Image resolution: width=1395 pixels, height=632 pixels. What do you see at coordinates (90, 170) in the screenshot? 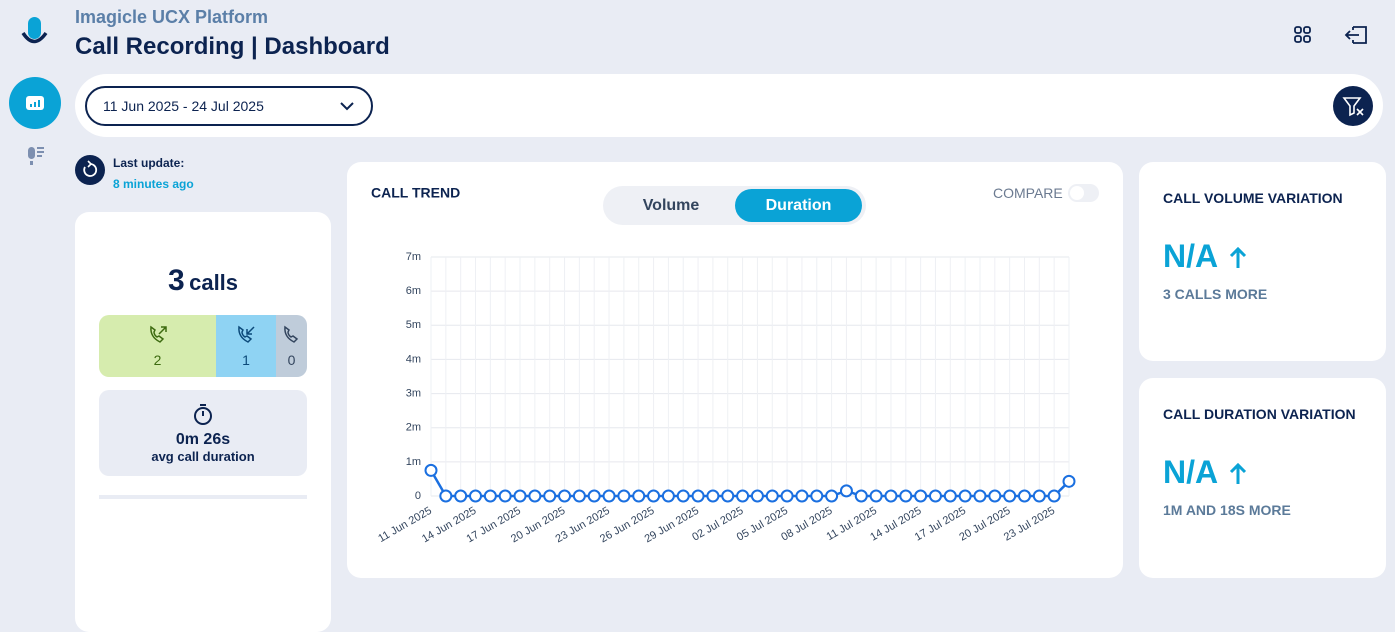
I see `refresh-icon` at bounding box center [90, 170].